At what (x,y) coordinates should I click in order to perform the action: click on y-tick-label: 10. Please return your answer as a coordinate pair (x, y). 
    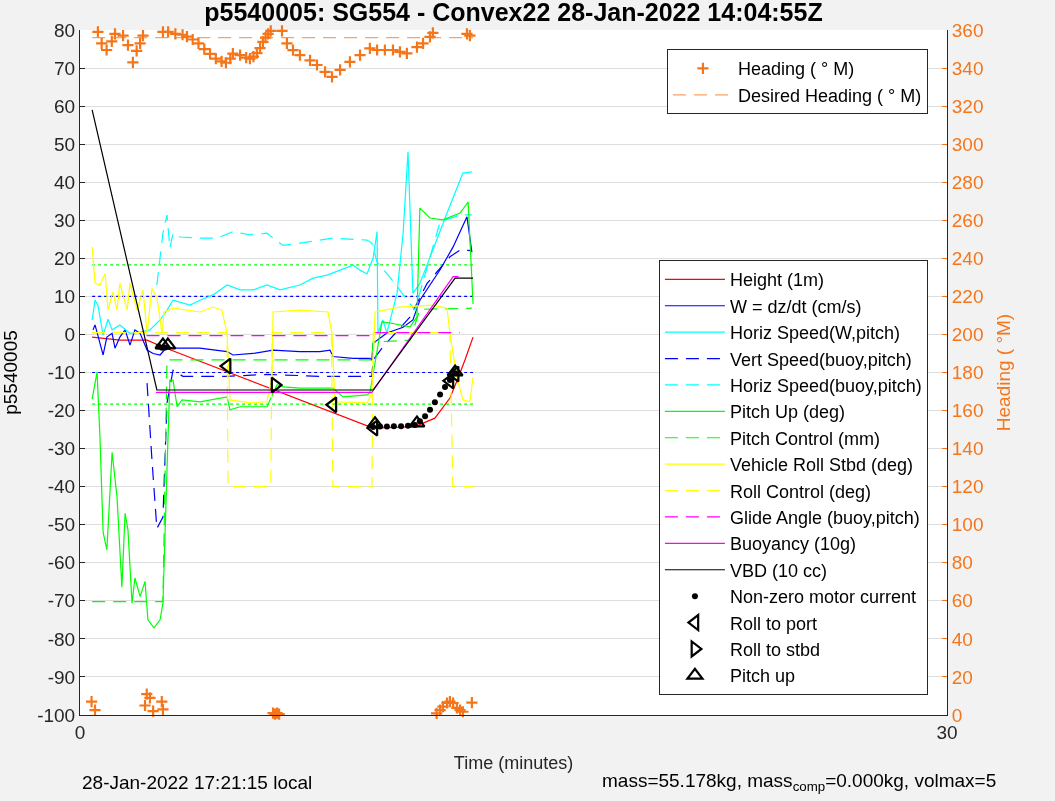
    Looking at the image, I should click on (65, 297).